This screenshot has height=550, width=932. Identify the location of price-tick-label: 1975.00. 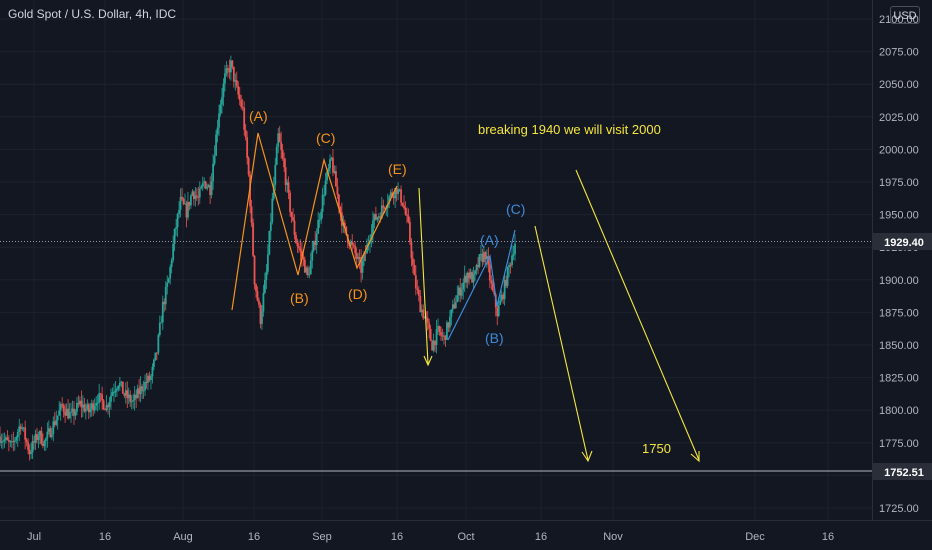
(899, 183).